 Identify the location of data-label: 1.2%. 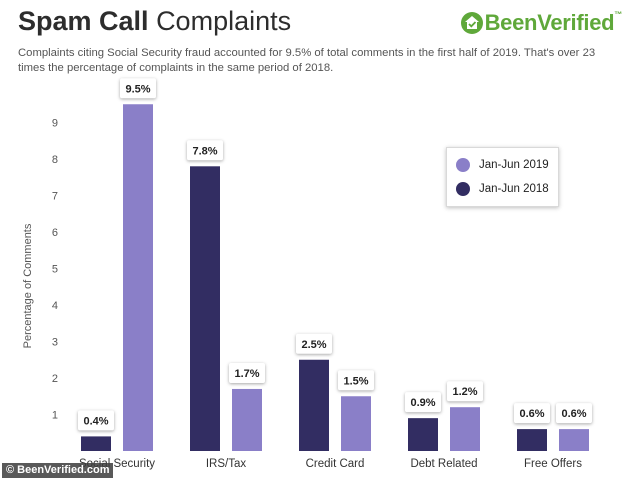
(464, 392).